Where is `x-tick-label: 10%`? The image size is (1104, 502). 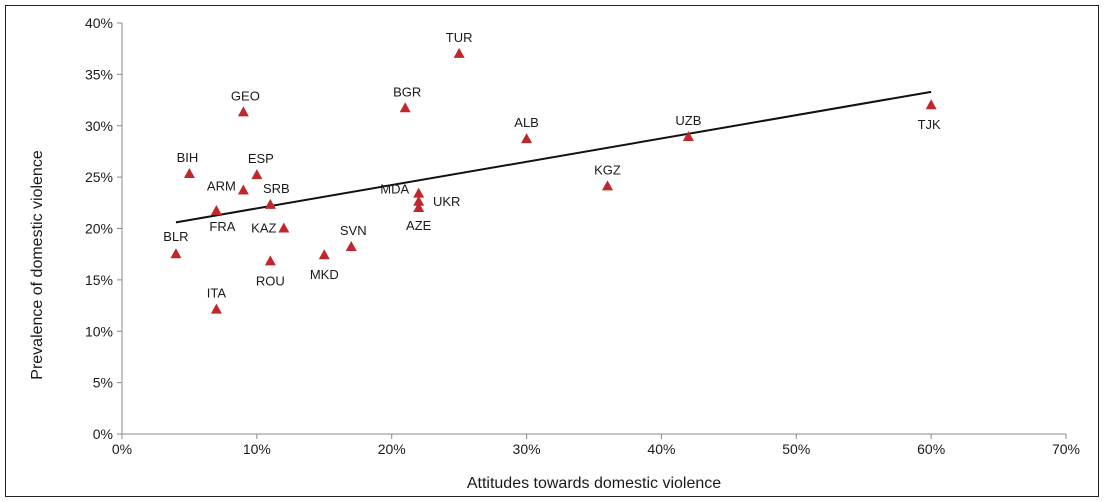
x-tick-label: 10% is located at coordinates (257, 449).